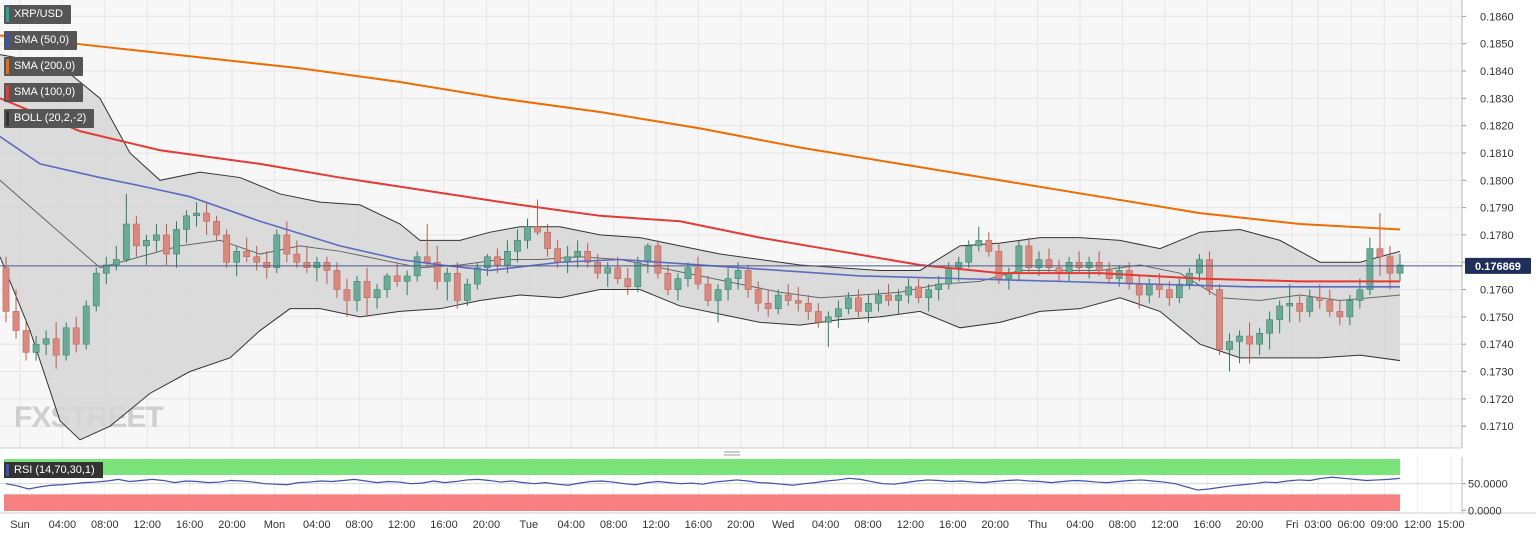 The image size is (1536, 537). I want to click on y-tick-label: 0.1750, so click(1497, 318).